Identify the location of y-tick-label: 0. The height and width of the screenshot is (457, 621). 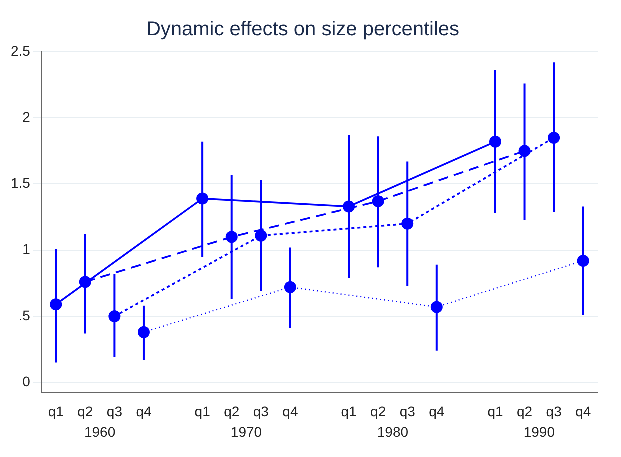
(26, 381).